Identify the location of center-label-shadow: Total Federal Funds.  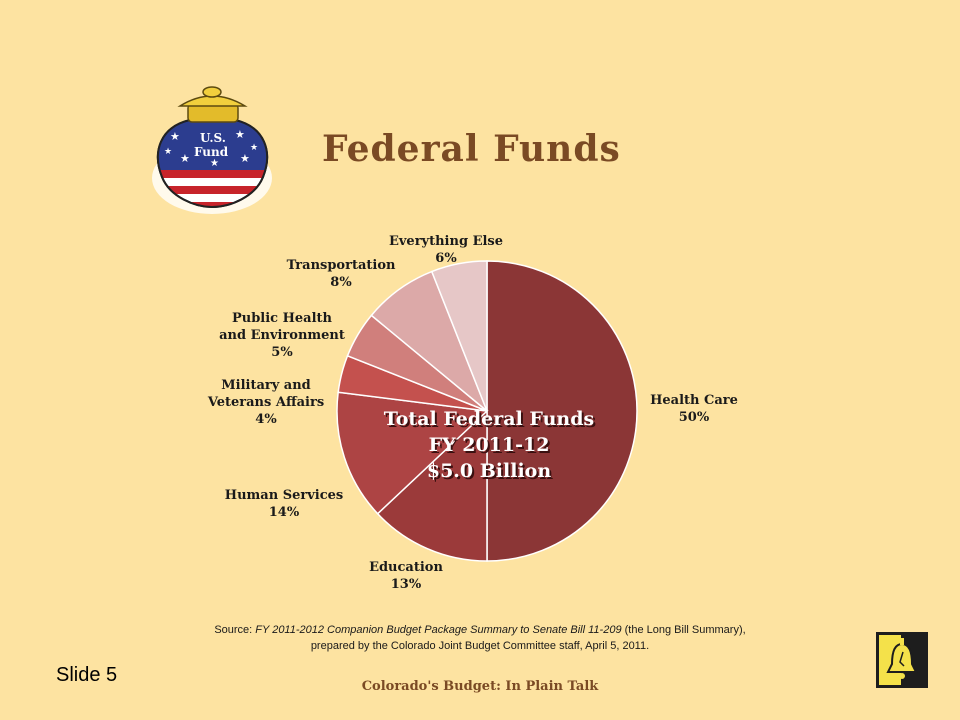
(491, 421).